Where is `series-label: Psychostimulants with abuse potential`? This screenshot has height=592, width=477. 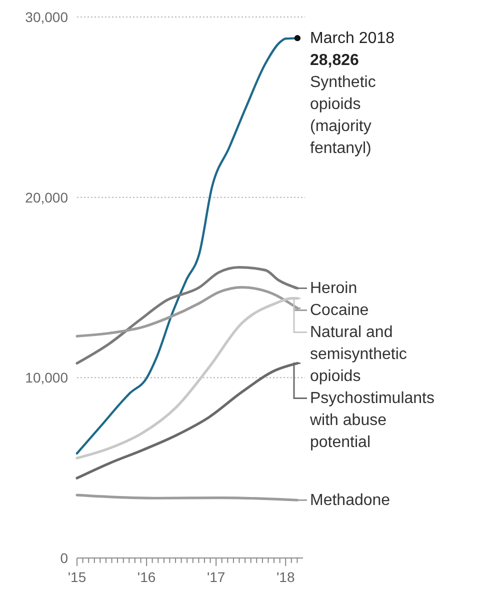
series-label: Psychostimulants with abuse potential is located at coordinates (371, 421).